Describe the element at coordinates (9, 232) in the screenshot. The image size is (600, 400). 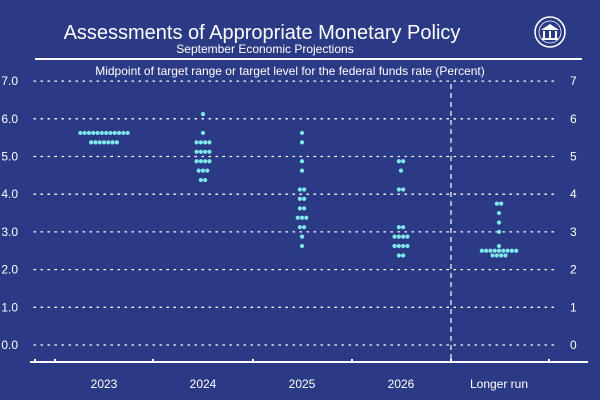
I see `y-tick-label-left: 3.0` at that location.